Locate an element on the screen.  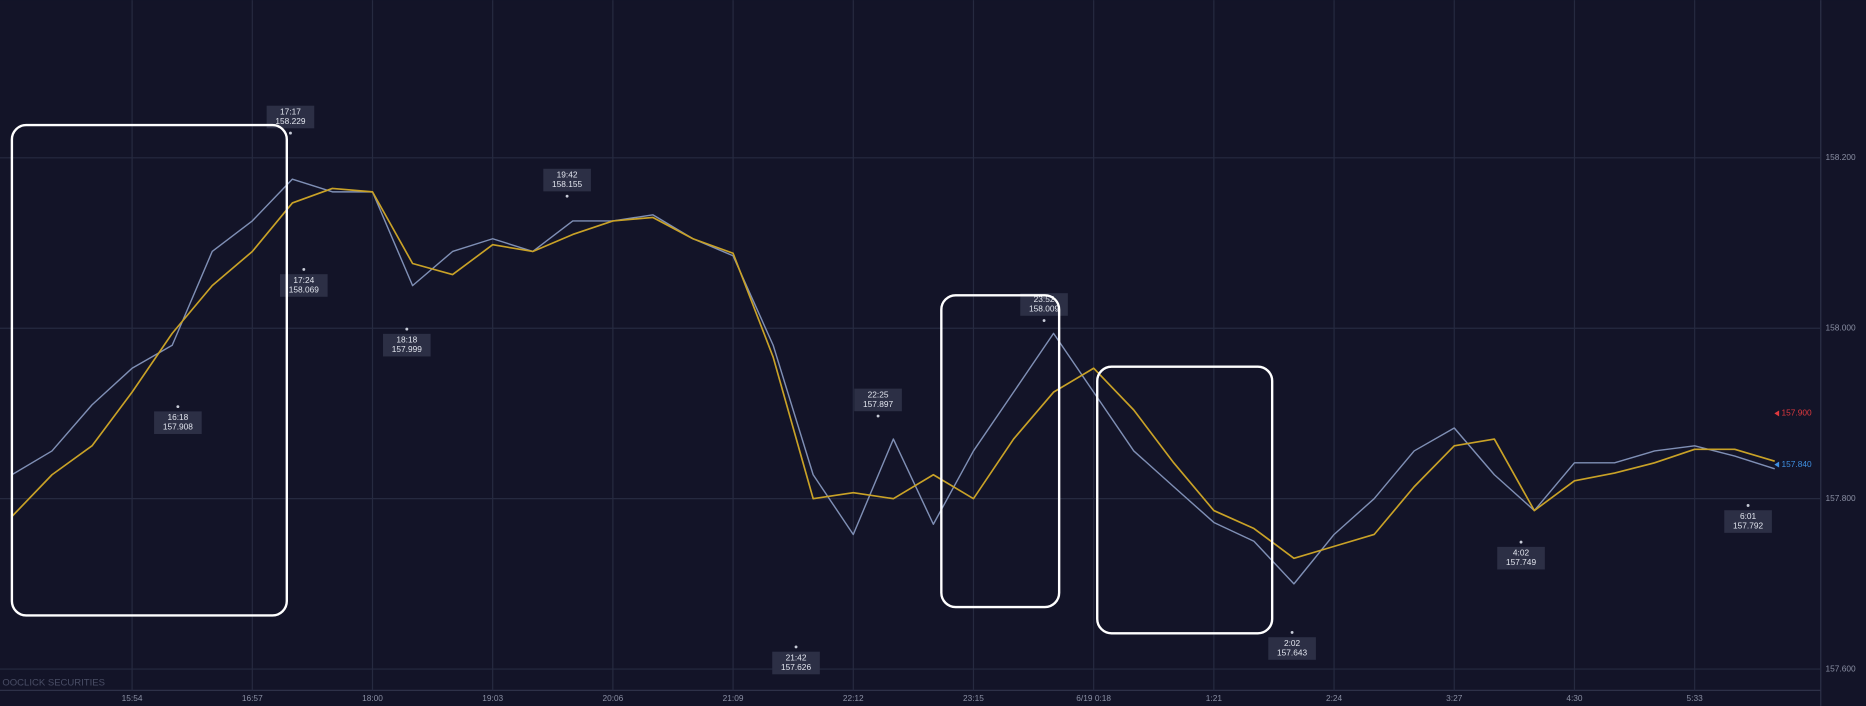
x-tick-label: 23:15 is located at coordinates (973, 698).